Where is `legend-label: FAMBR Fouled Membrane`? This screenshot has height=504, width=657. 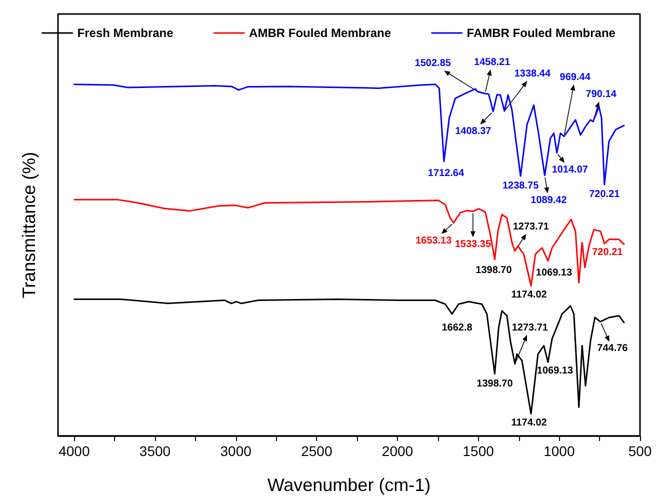 legend-label: FAMBR Fouled Membrane is located at coordinates (541, 33).